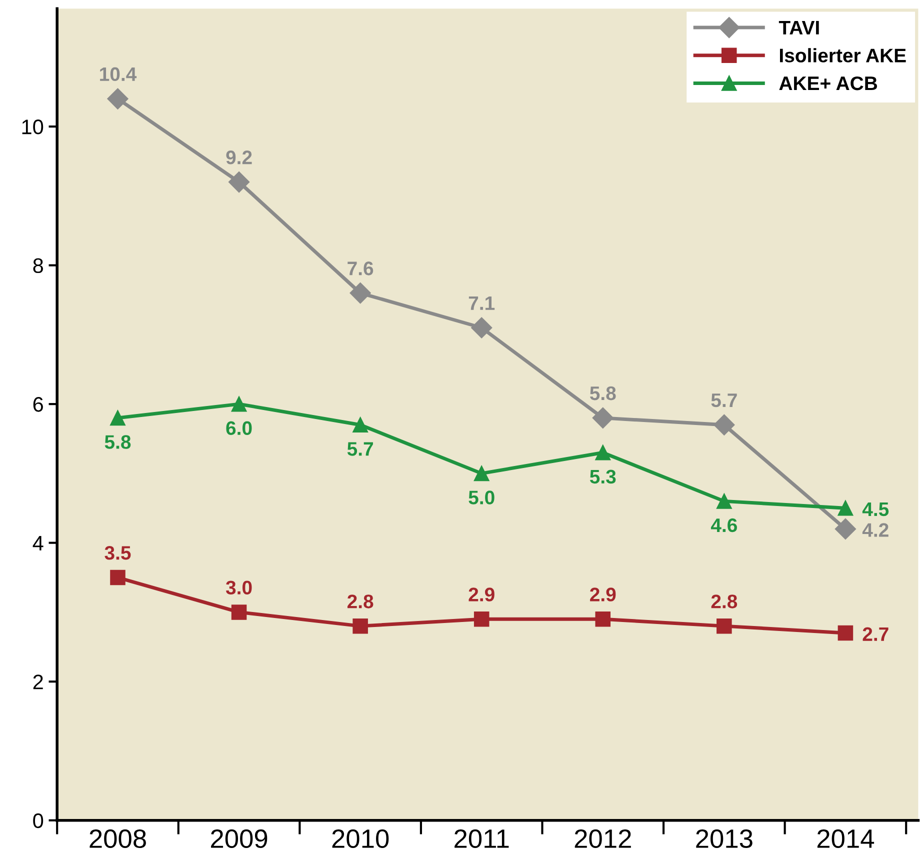 This screenshot has height=859, width=921. Describe the element at coordinates (724, 838) in the screenshot. I see `x-tick-label: 2013` at that location.